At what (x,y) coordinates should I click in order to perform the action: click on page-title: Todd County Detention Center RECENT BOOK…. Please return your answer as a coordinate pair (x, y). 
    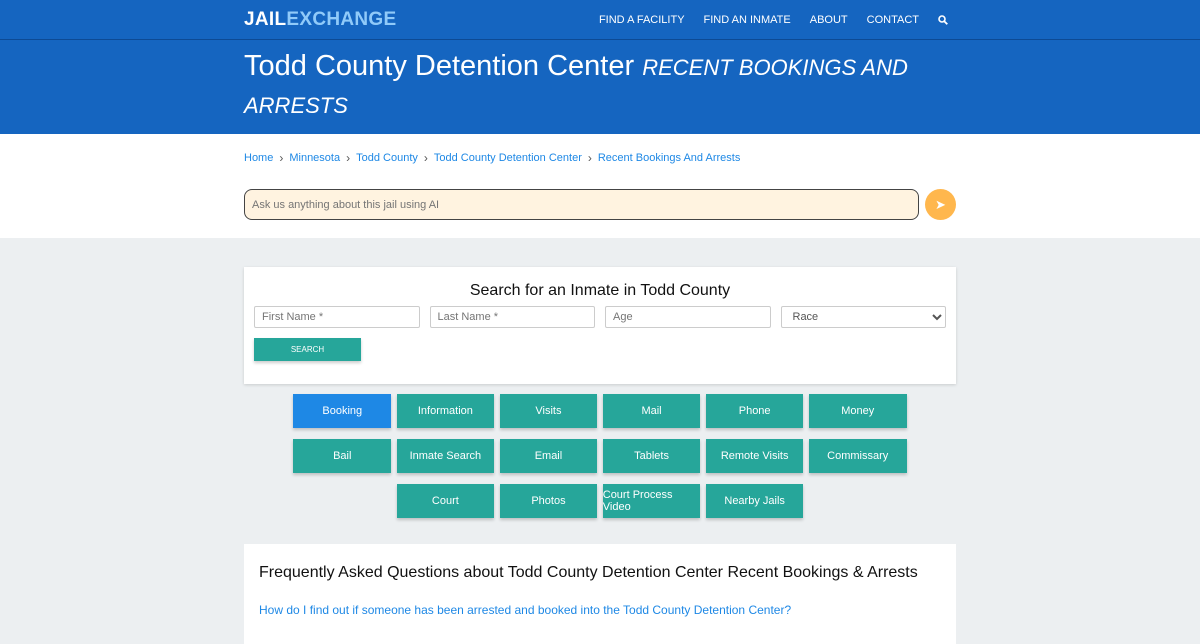
    Looking at the image, I should click on (600, 86).